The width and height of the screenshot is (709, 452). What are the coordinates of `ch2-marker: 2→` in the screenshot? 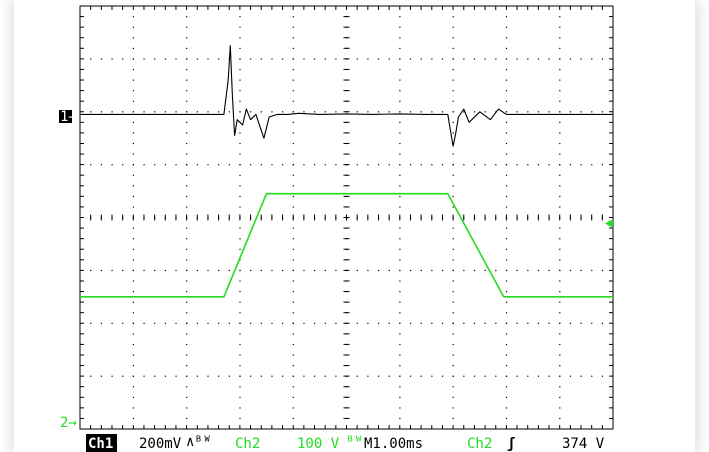 It's located at (68, 423).